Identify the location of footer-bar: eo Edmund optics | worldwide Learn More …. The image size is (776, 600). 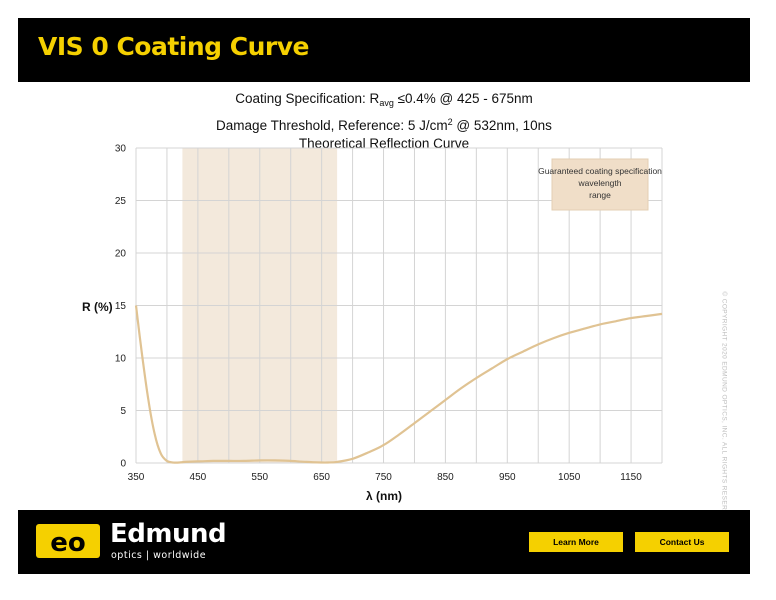
(384, 542).